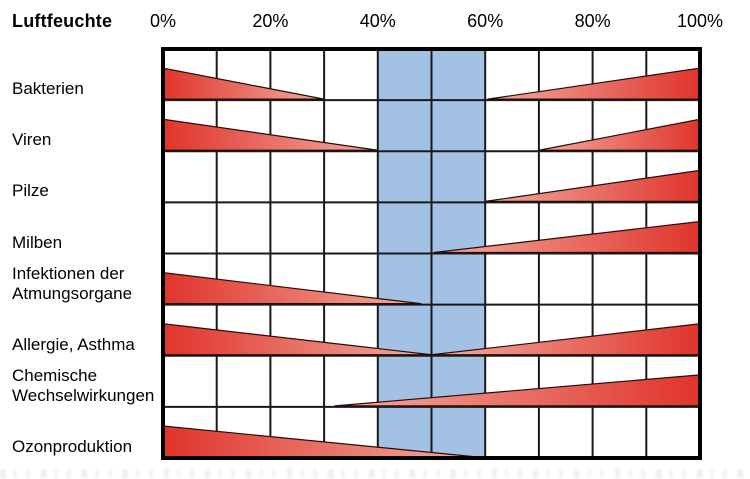 The width and height of the screenshot is (750, 479). I want to click on row-label-line: Bakterien, so click(48, 89).